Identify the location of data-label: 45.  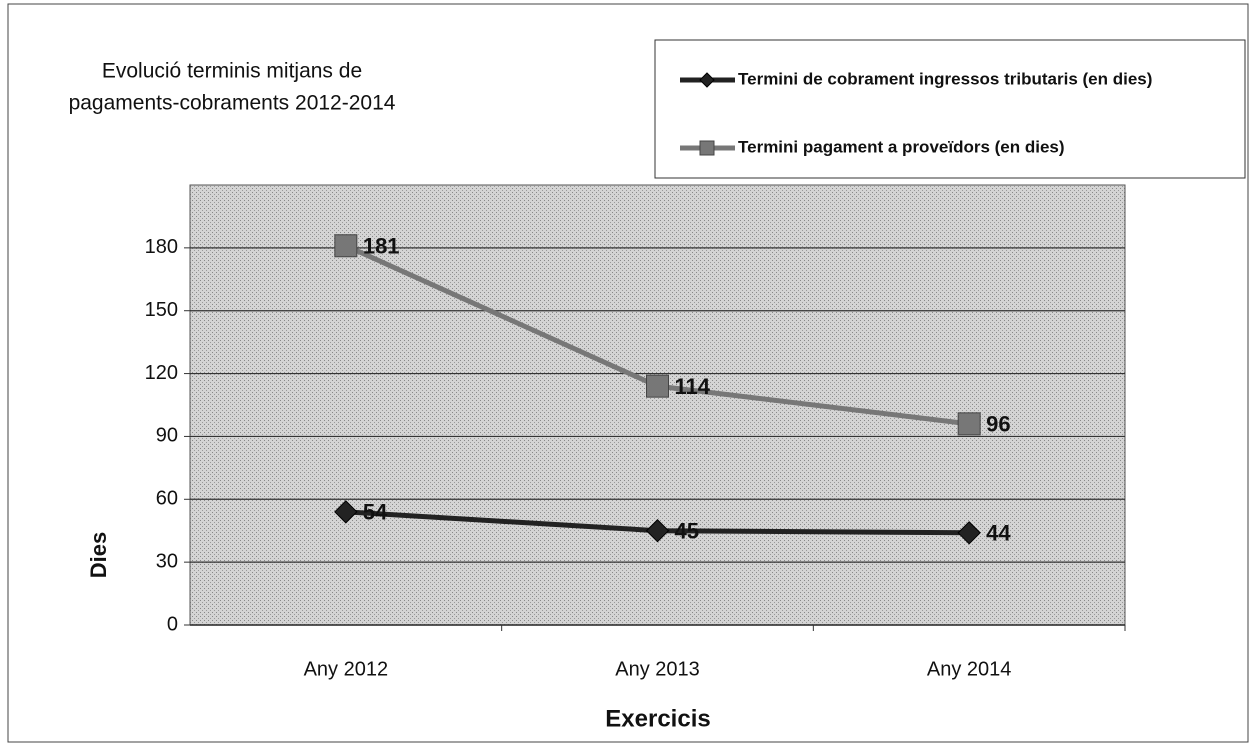
(687, 531).